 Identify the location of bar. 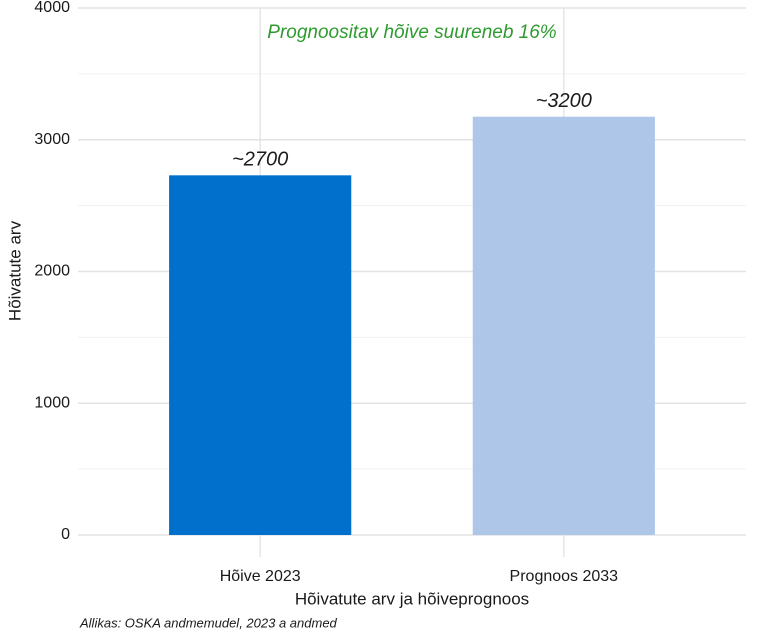
(260, 355).